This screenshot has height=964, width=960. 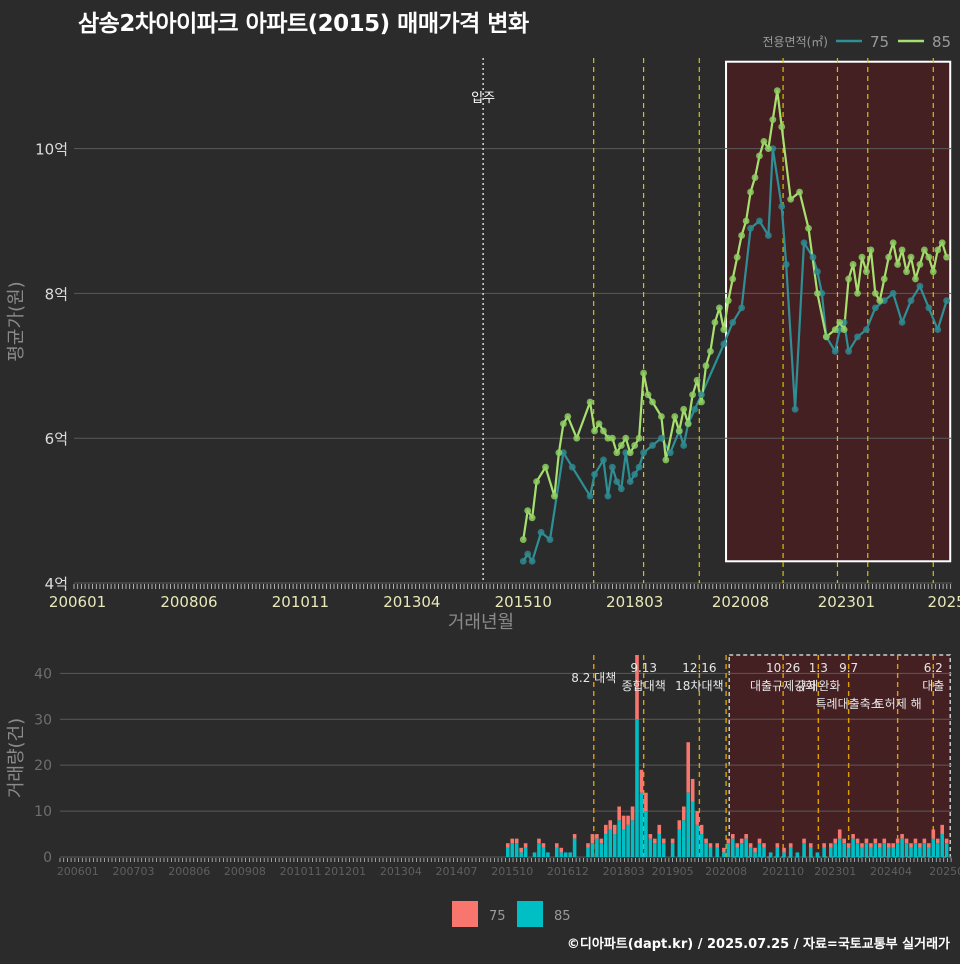 What do you see at coordinates (593, 677) in the screenshot?
I see `policy-label: 8.2 대책` at bounding box center [593, 677].